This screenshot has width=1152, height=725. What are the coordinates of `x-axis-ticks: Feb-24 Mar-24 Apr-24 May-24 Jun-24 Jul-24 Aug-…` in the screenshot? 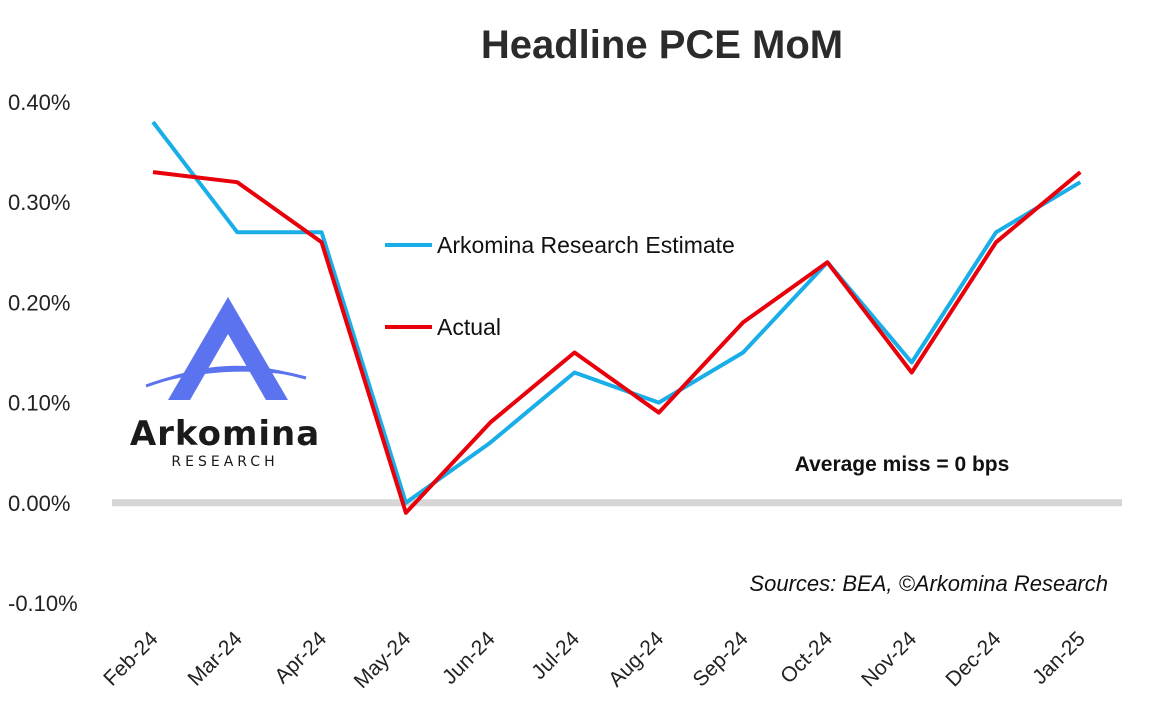 It's located at (594, 660).